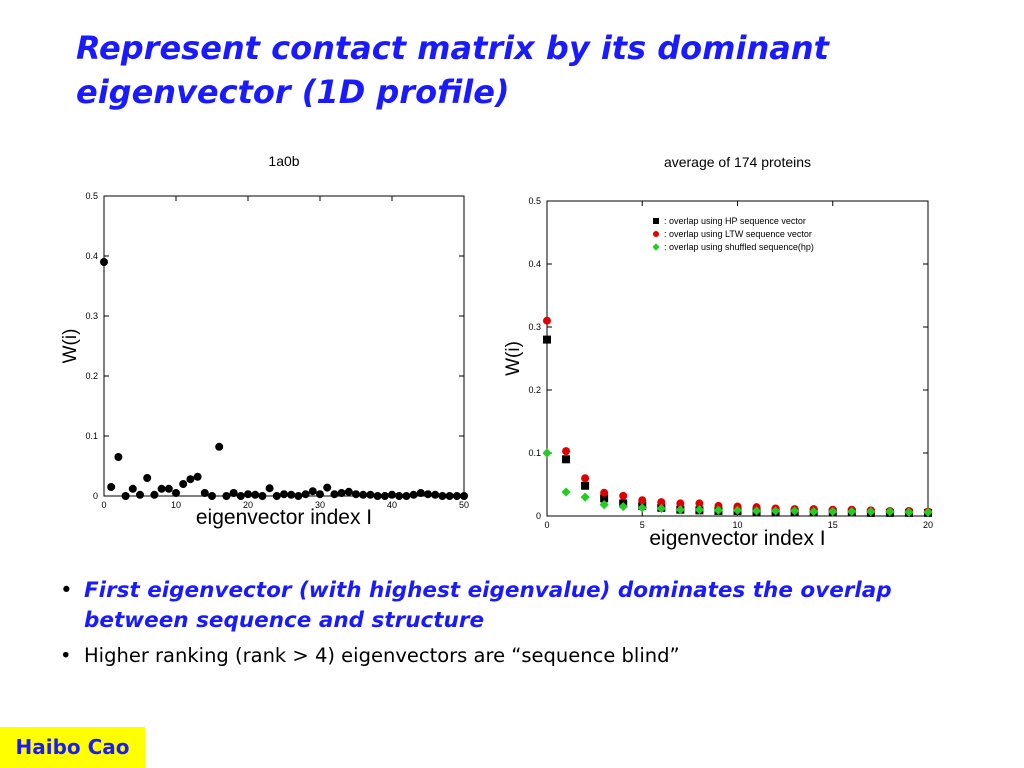 The image size is (1024, 768). Describe the element at coordinates (320, 505) in the screenshot. I see `x-tick-label: 30` at that location.